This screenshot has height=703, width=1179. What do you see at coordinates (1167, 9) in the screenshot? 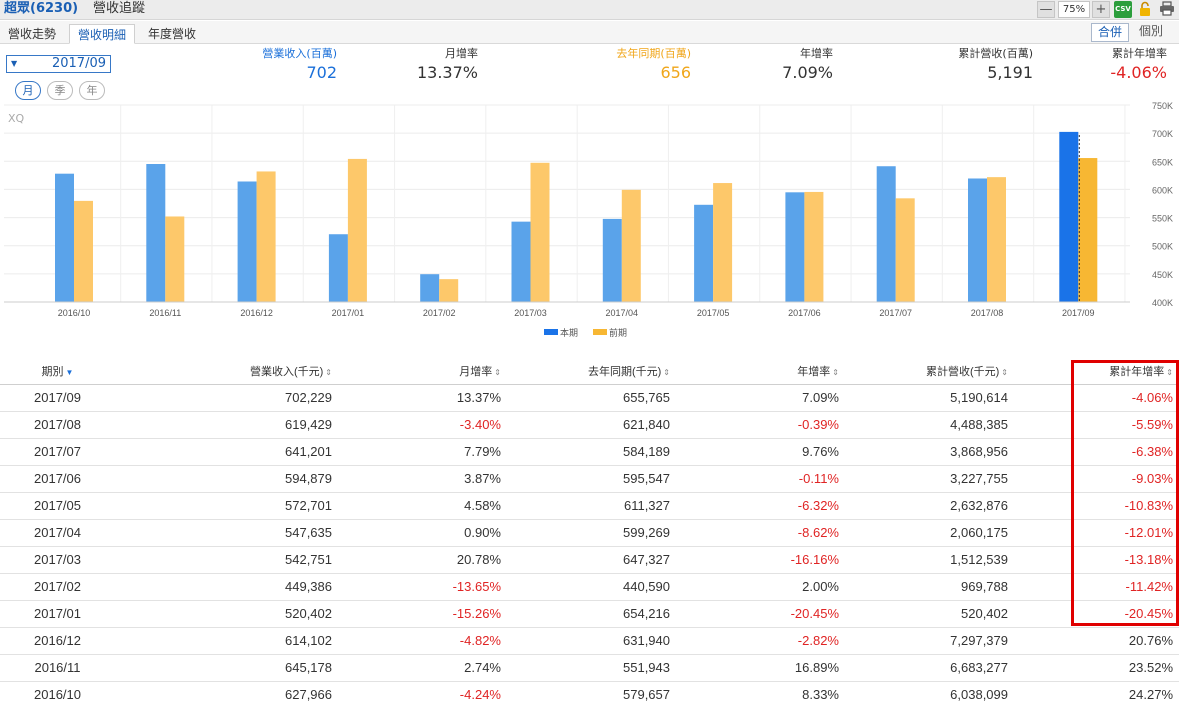
I see `print-icon` at bounding box center [1167, 9].